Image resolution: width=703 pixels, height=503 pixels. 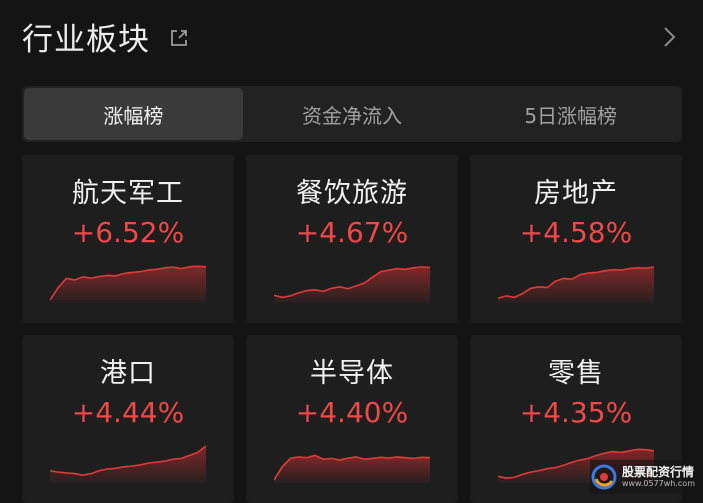 What do you see at coordinates (128, 232) in the screenshot?
I see `sector-change: +6.52%` at bounding box center [128, 232].